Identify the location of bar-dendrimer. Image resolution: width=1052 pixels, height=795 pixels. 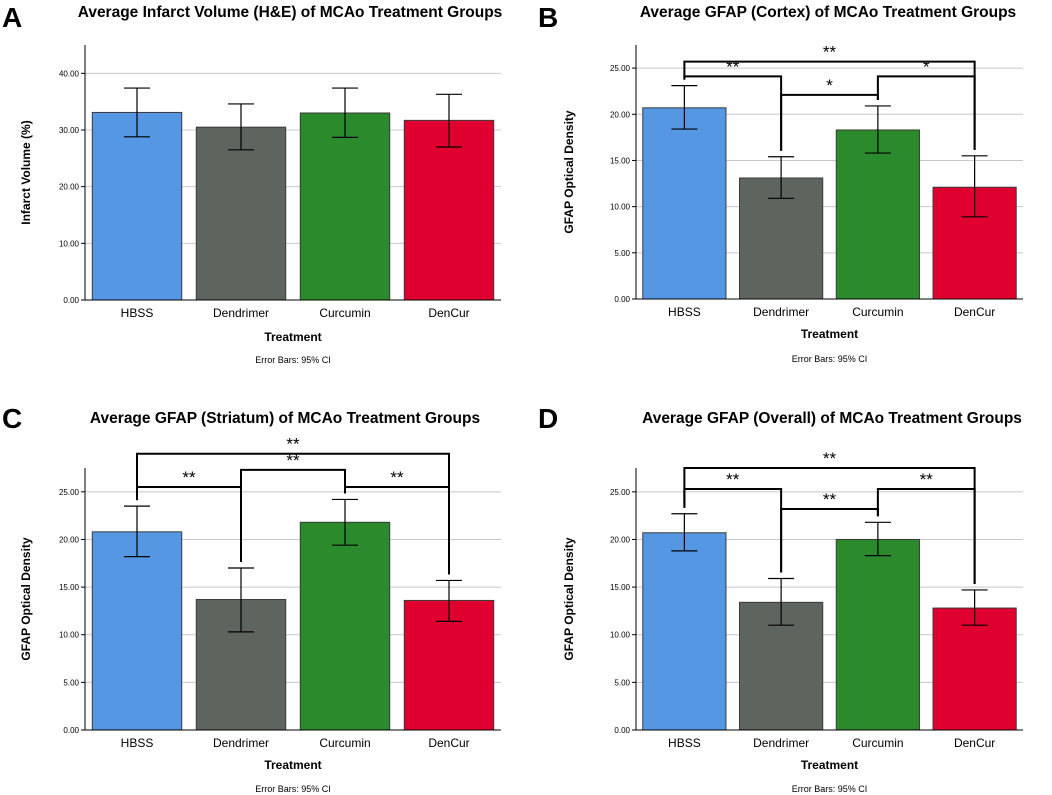
(241, 213).